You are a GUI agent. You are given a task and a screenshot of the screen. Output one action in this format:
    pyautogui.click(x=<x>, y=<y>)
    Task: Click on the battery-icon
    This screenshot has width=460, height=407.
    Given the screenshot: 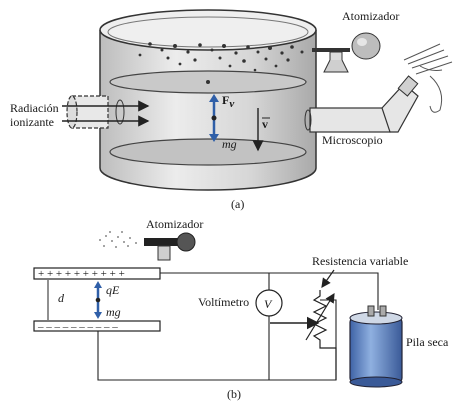 What is the action you would take?
    pyautogui.click(x=376, y=346)
    